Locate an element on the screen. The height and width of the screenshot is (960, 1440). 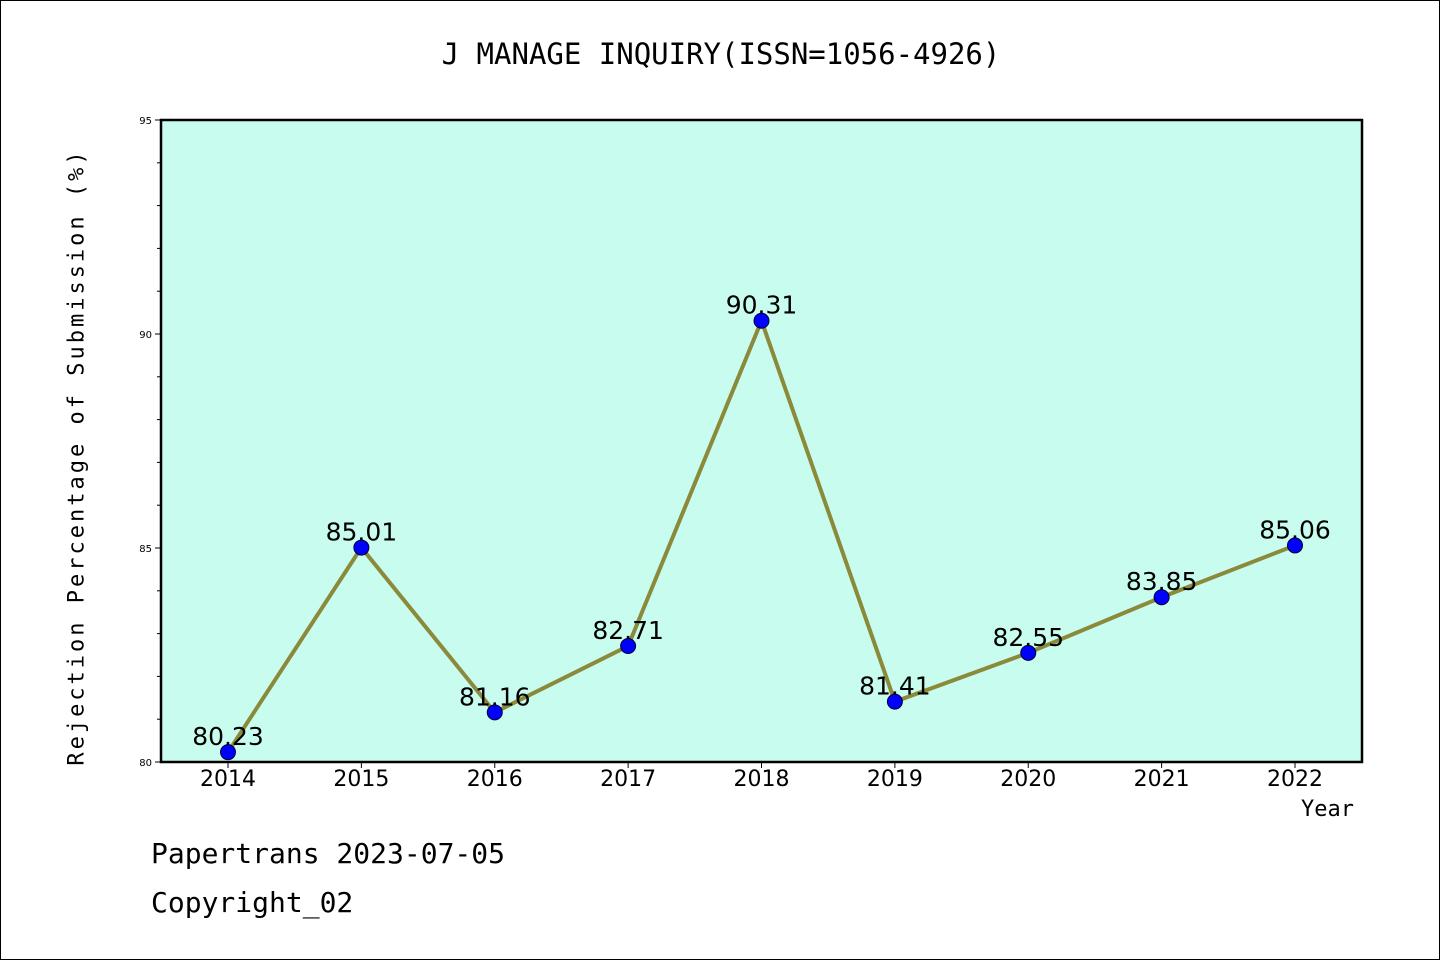
chart-title: J MANAGE INQUIRY(ISSN=1056-4926) is located at coordinates (721, 54).